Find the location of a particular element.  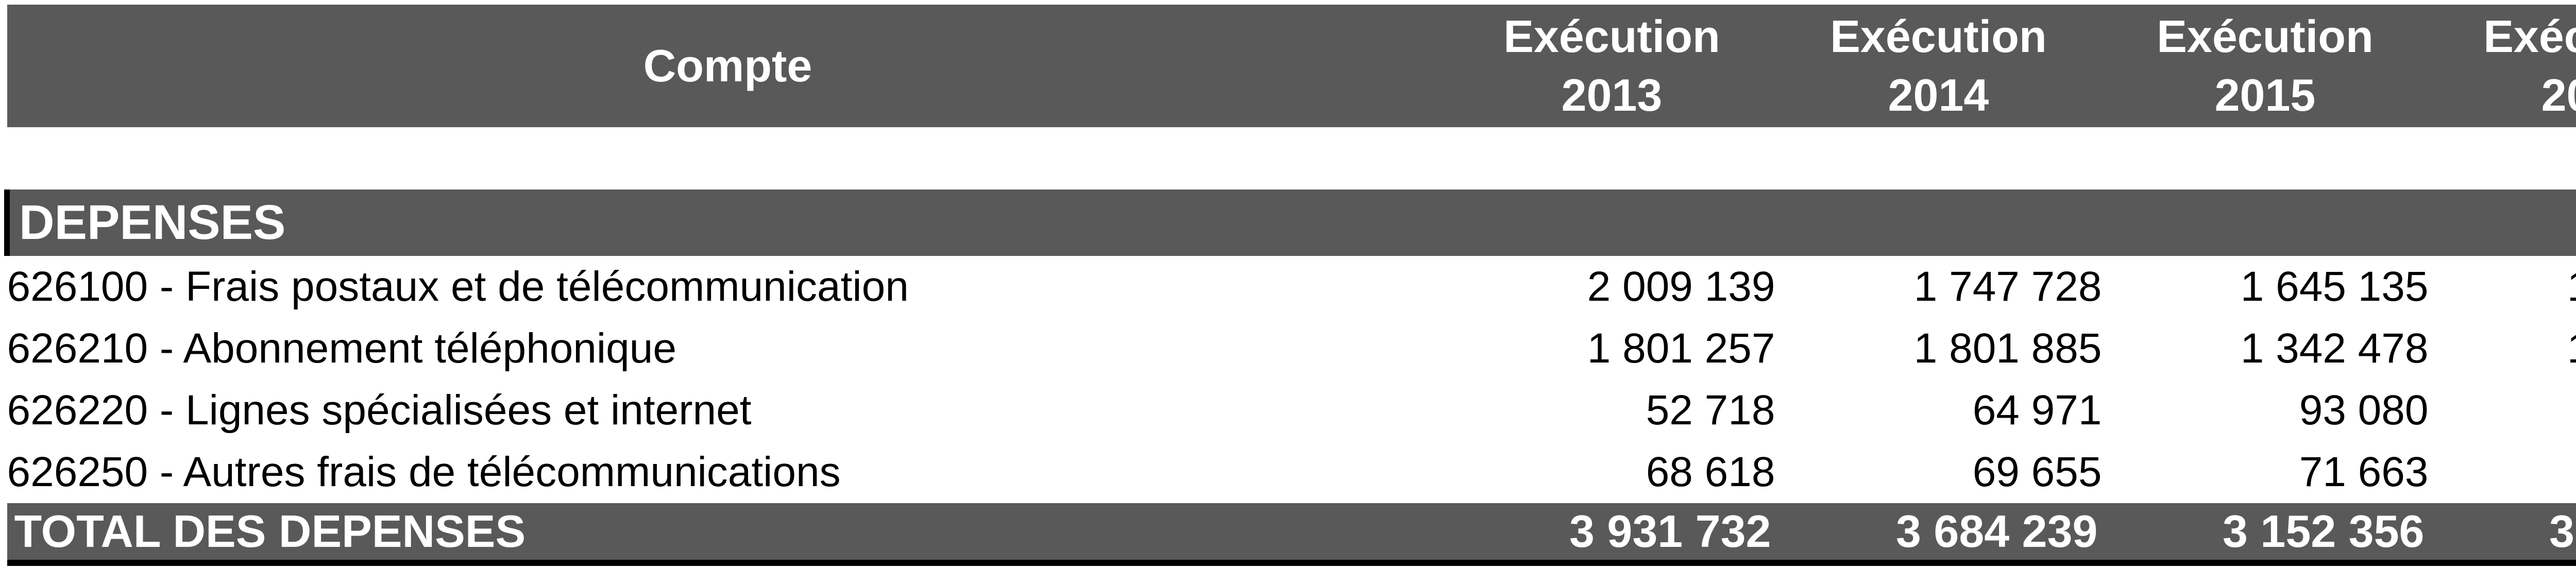

section-title: DEPENSES is located at coordinates (1290, 223).